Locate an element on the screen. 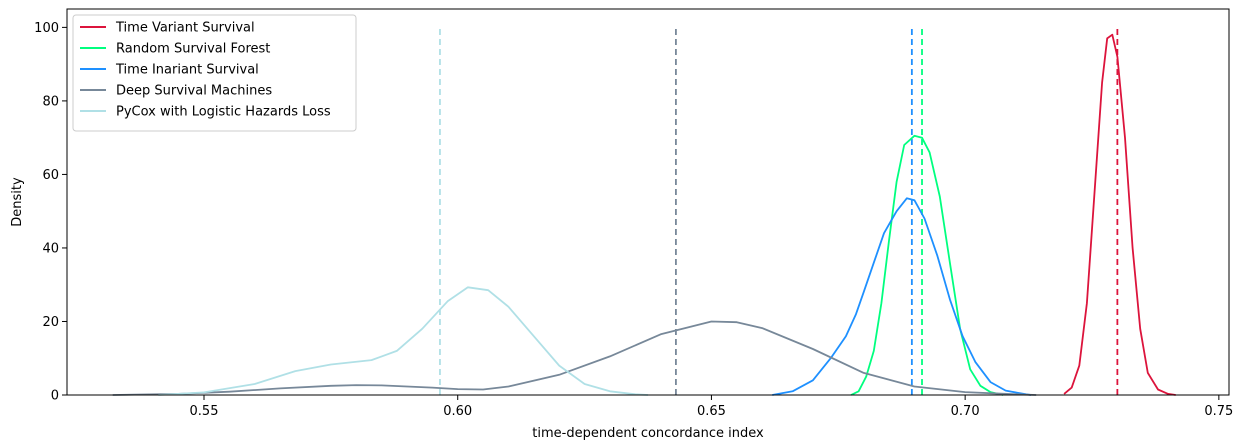 The width and height of the screenshot is (1242, 448). y-axis-label: Density is located at coordinates (17, 202).